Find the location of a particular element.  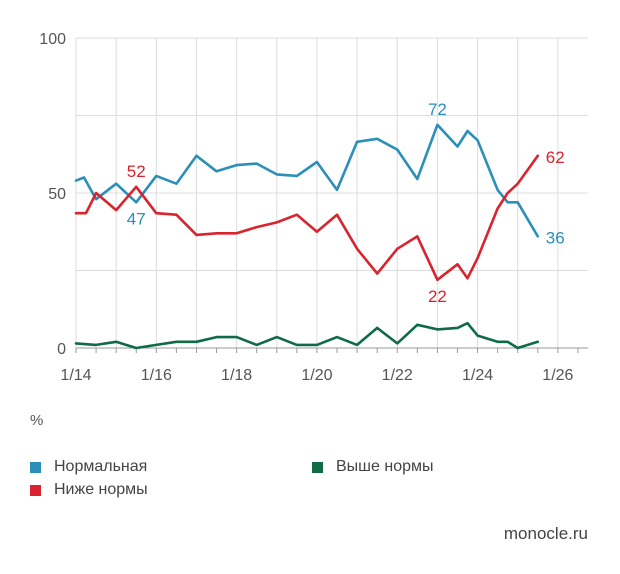

x-tick-label: 1/22 is located at coordinates (397, 375).